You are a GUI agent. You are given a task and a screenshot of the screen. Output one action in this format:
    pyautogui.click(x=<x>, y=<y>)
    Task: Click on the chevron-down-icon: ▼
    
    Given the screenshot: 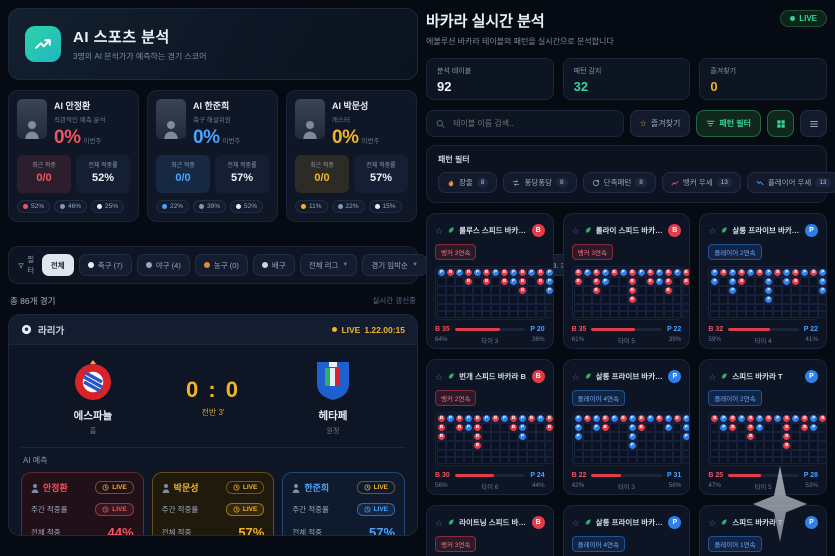 What is the action you would take?
    pyautogui.click(x=414, y=265)
    